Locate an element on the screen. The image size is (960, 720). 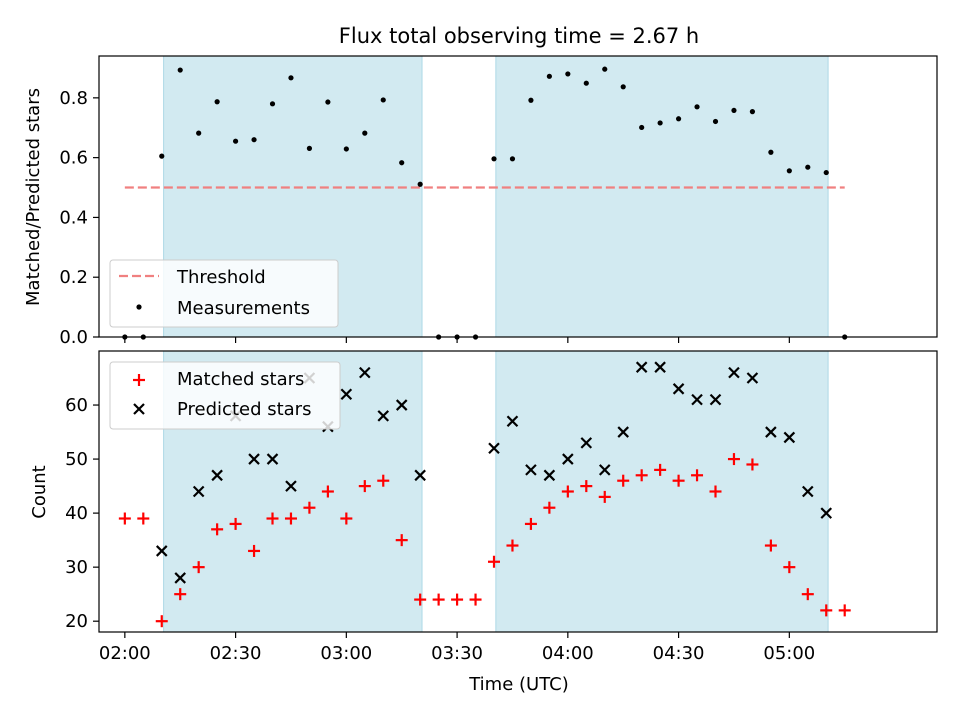
bottom-legend: Matched stars Predicted stars is located at coordinates (225, 395).